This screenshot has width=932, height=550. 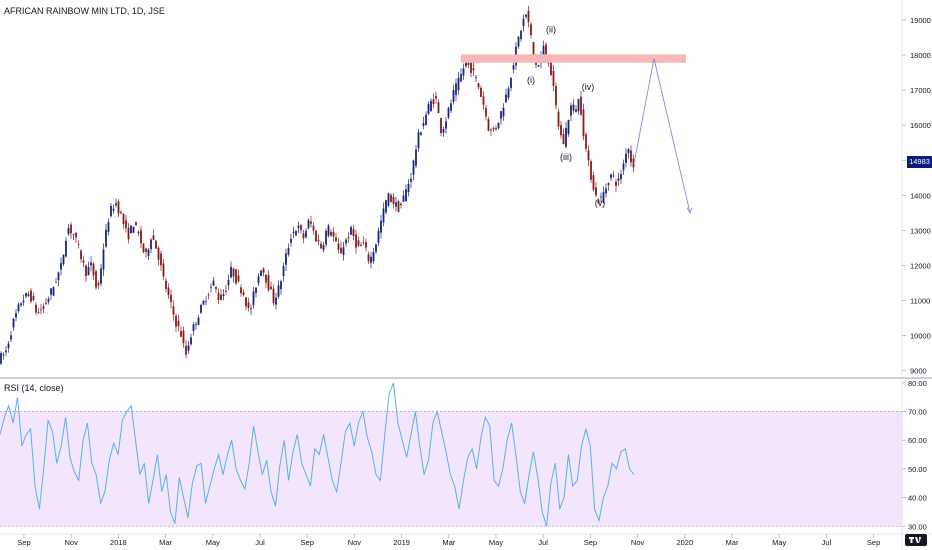 I want to click on time-tick-label: May, so click(x=779, y=542).